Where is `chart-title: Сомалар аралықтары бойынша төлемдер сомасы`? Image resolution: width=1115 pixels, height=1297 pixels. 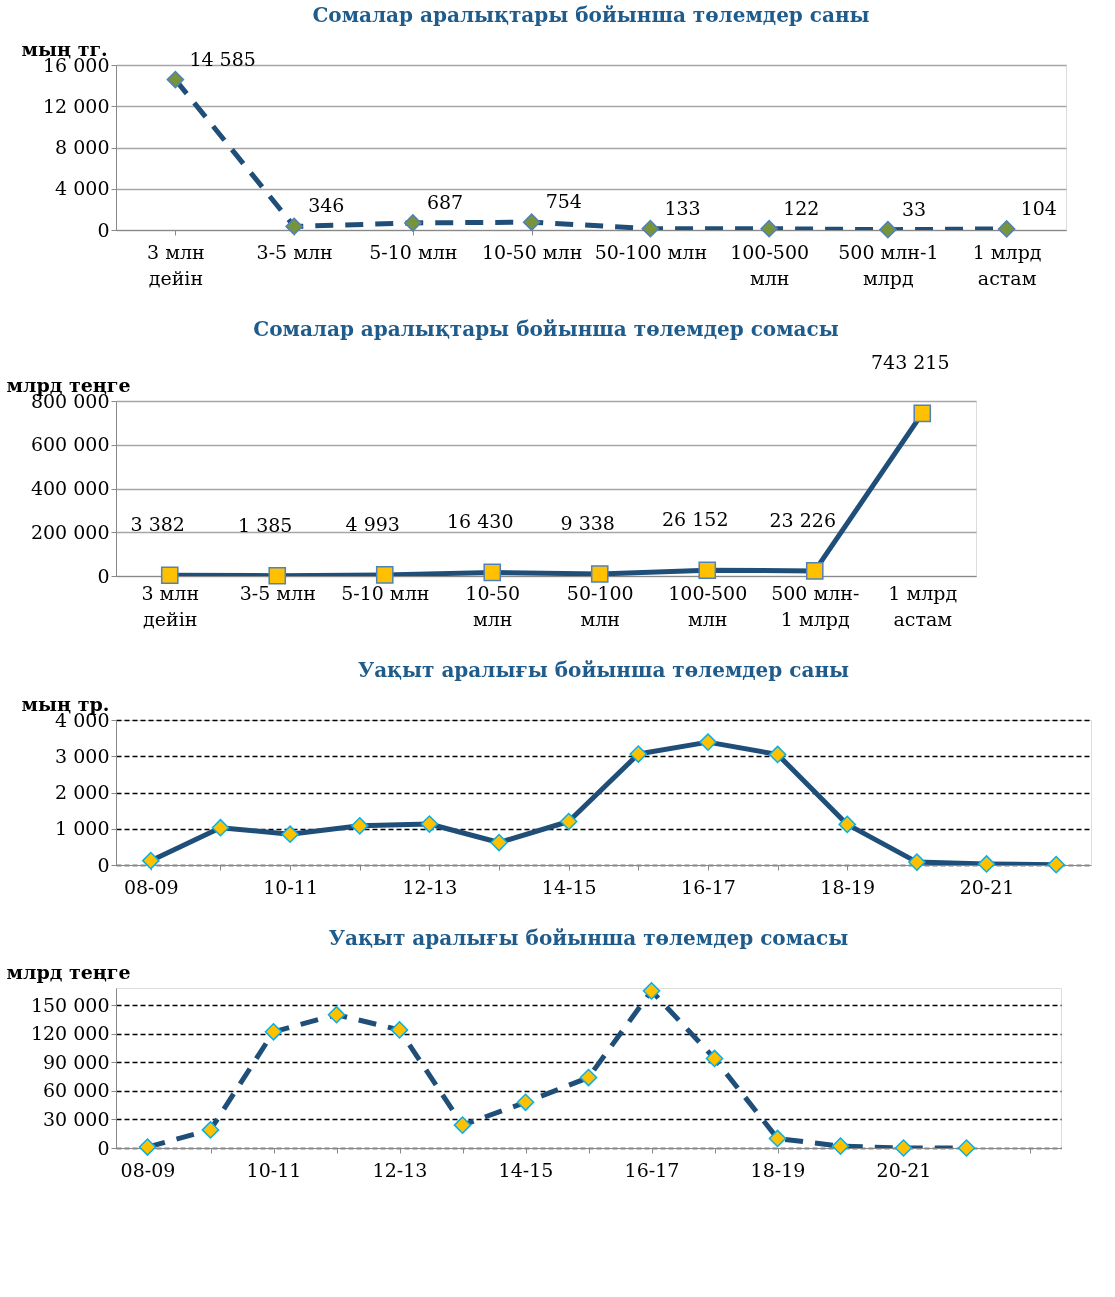
chart-title: Сомалар аралықтары бойынша төлемдер сомасы is located at coordinates (546, 329).